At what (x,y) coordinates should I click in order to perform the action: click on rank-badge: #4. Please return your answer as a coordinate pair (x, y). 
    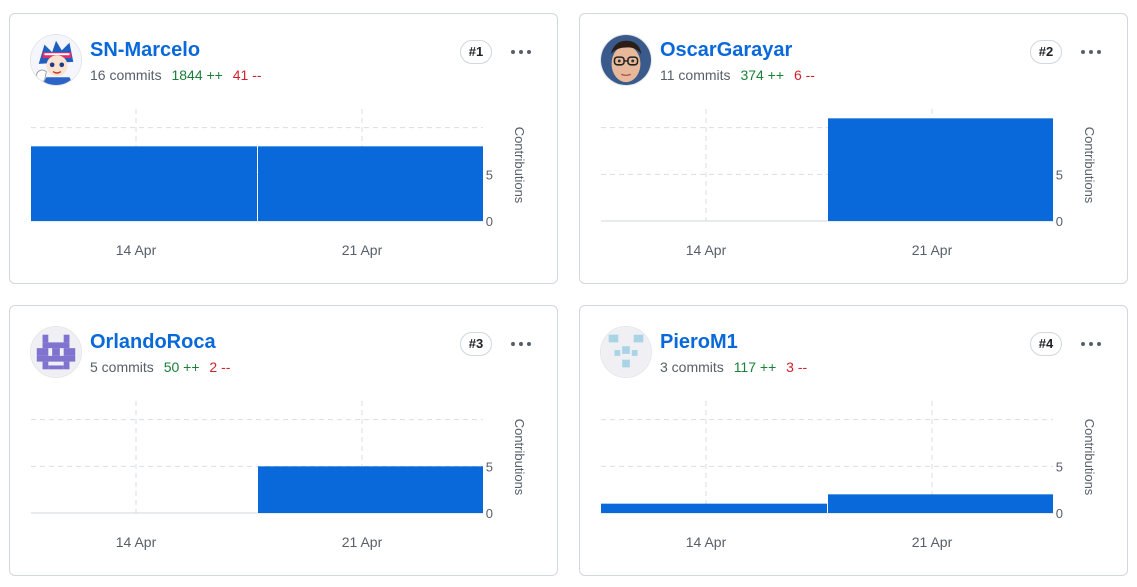
    Looking at the image, I should click on (1046, 344).